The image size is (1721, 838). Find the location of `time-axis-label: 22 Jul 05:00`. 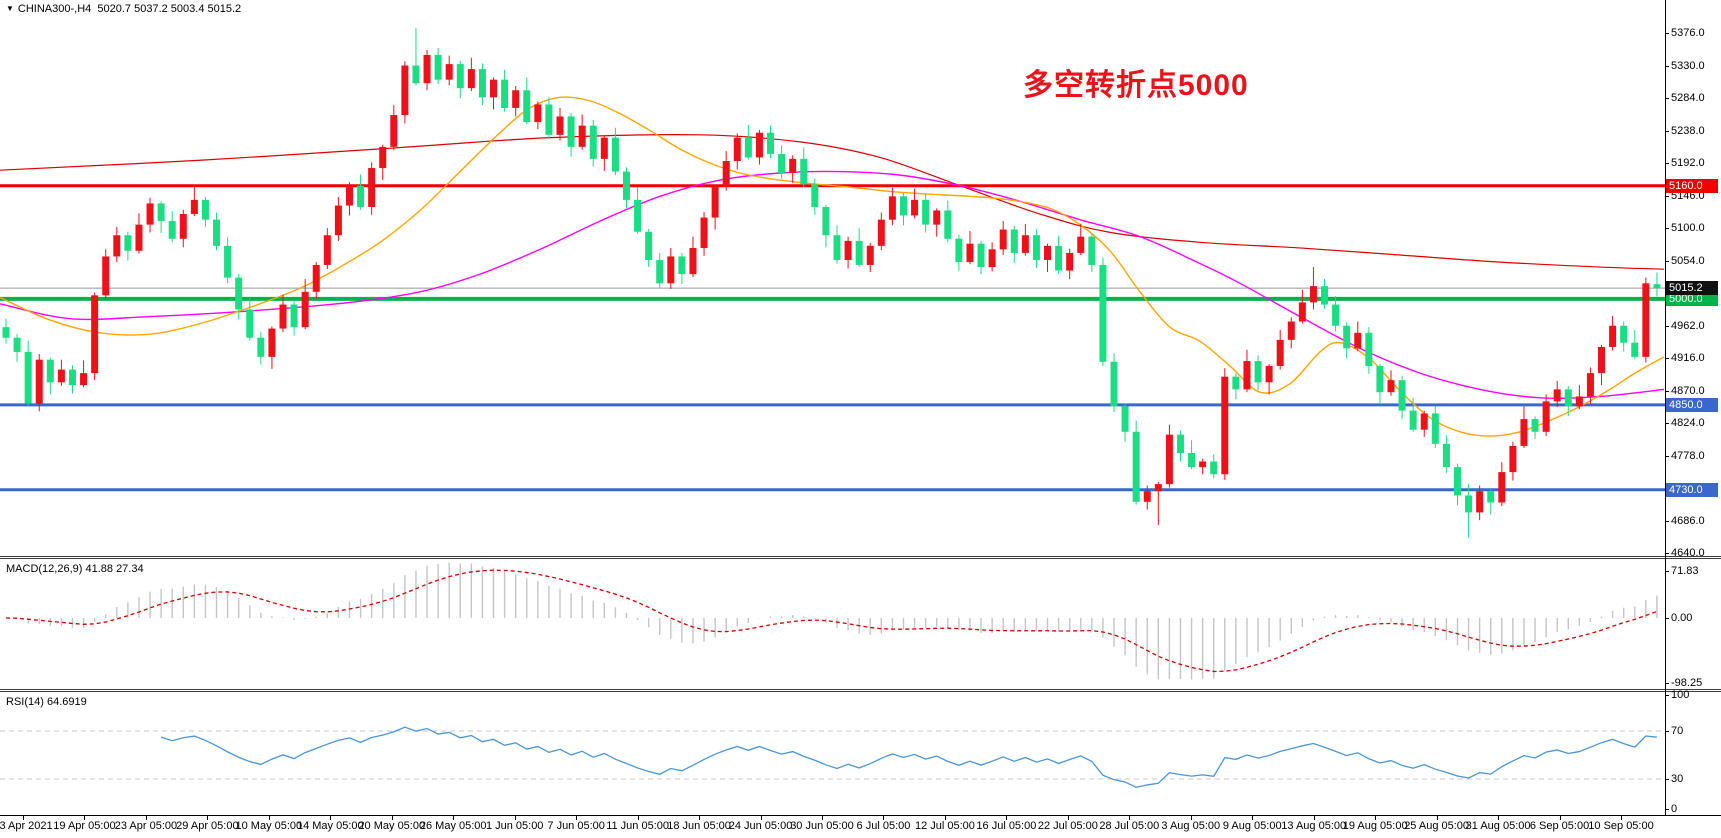

time-axis-label: 22 Jul 05:00 is located at coordinates (1067, 826).